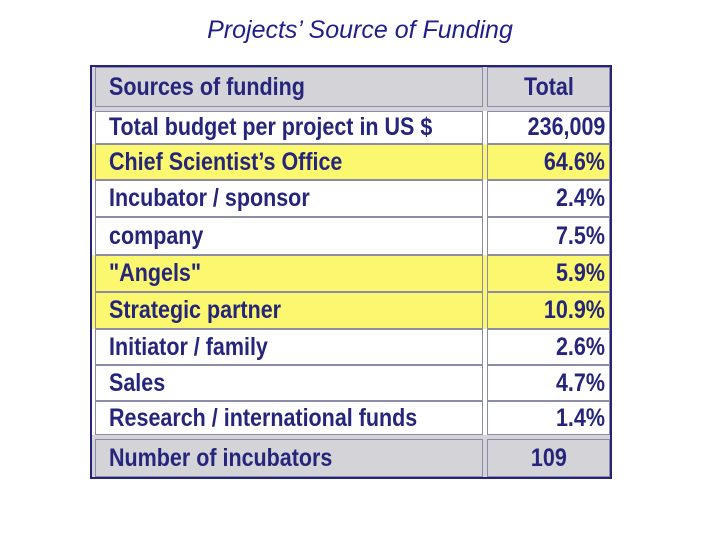  Describe the element at coordinates (548, 273) in the screenshot. I see `row-value: 5.9%` at that location.